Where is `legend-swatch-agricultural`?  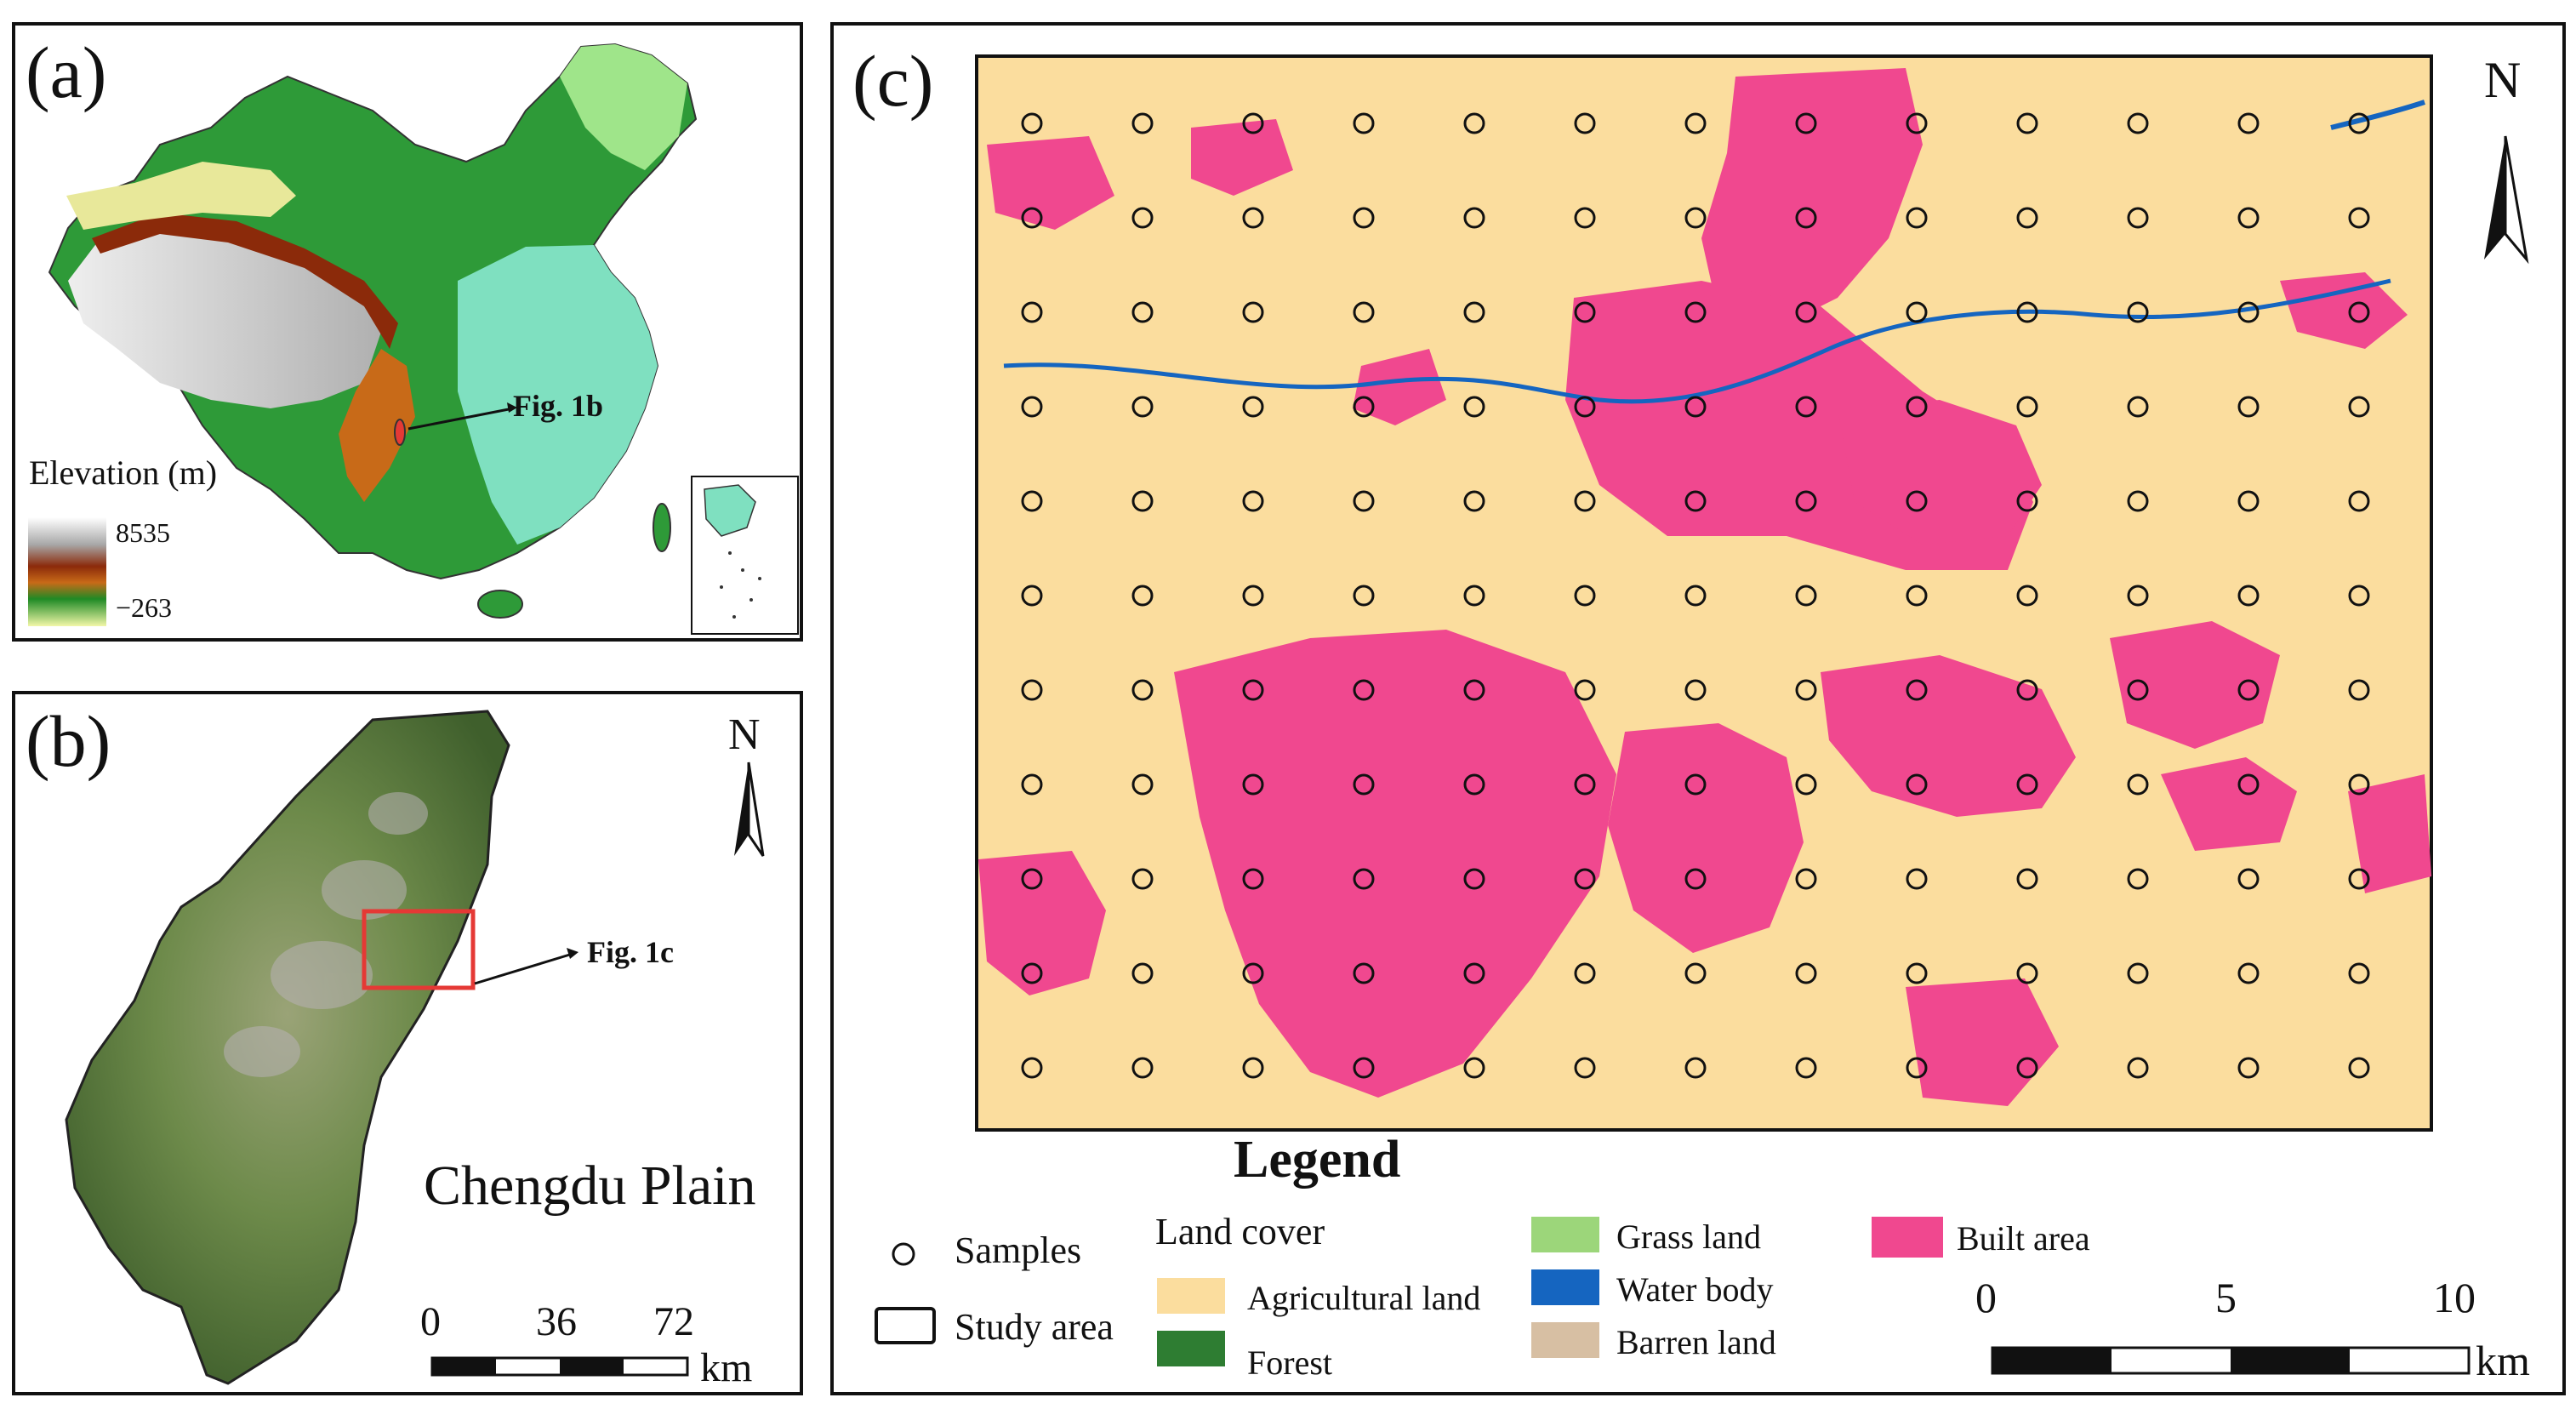 legend-swatch-agricultural is located at coordinates (1191, 1296).